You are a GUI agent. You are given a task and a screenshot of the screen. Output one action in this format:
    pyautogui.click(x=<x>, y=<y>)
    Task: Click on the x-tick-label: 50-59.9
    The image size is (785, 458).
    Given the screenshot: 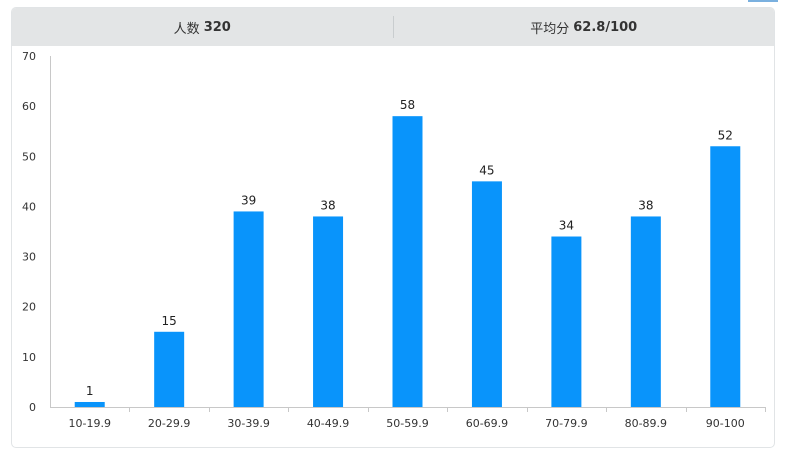 What is the action you would take?
    pyautogui.click(x=407, y=423)
    